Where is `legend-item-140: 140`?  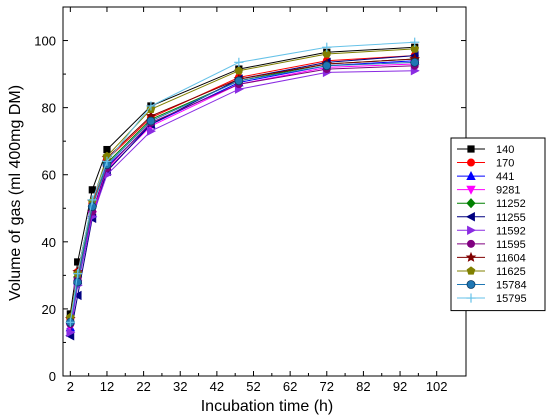
legend-item-140: 140 is located at coordinates (485, 150).